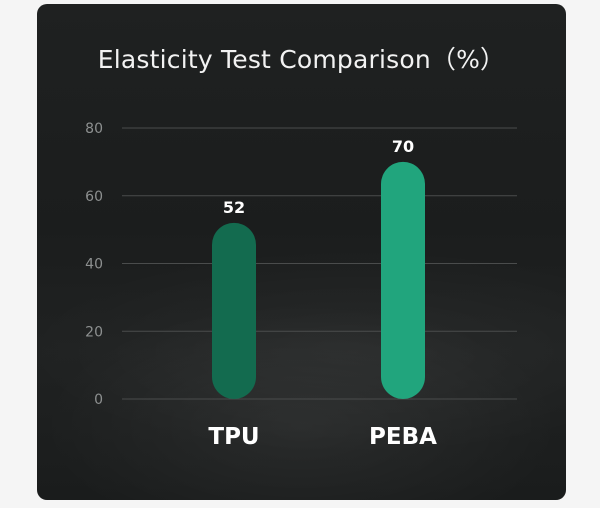 This screenshot has height=508, width=600. What do you see at coordinates (403, 437) in the screenshot?
I see `category-label-peba: PEBA` at bounding box center [403, 437].